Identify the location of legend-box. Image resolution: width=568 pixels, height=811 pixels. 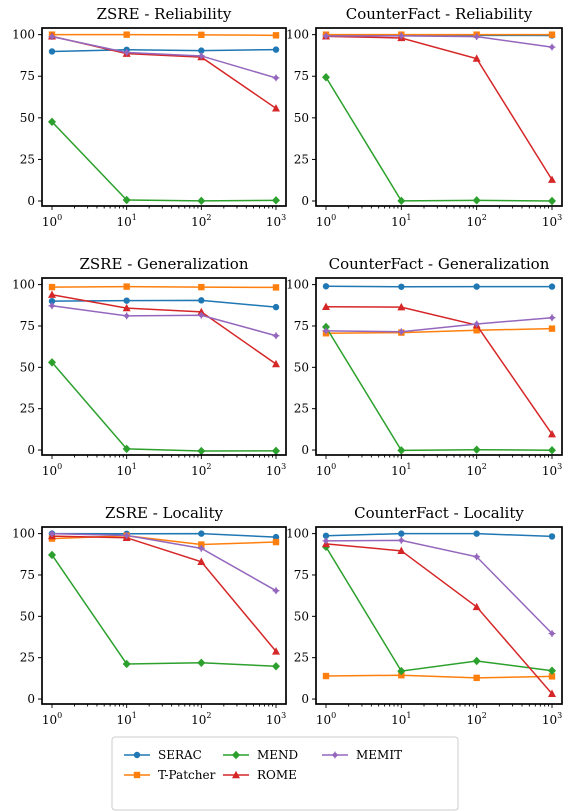
(285, 773).